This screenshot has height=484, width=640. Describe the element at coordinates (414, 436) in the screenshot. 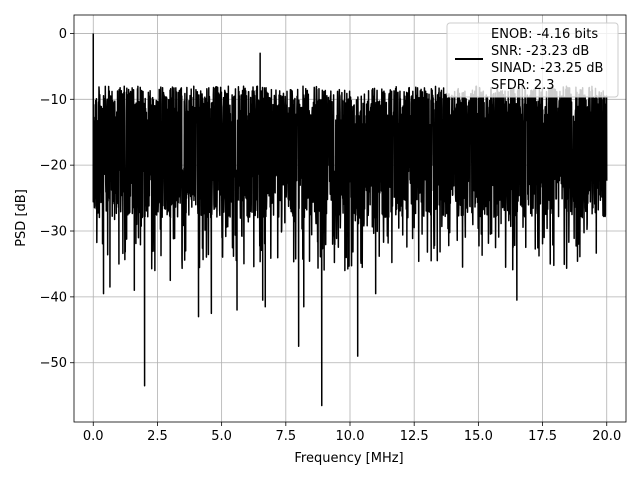

I see `x-tick-label: 12.5` at that location.